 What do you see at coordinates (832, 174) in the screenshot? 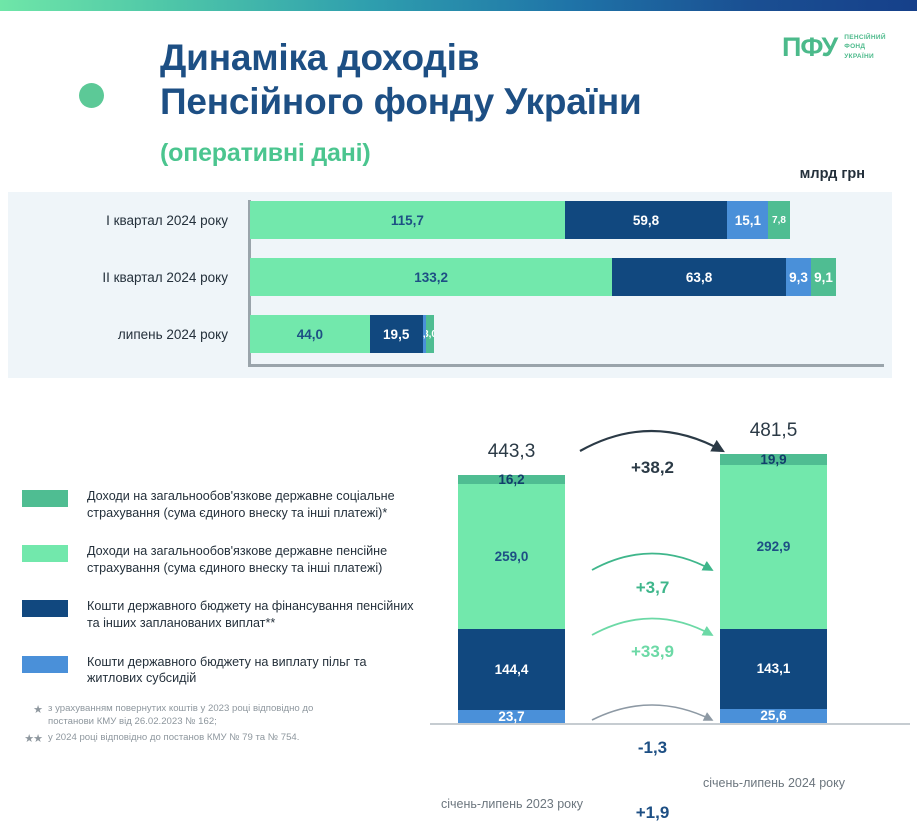
I see `unit-label: млрд грн` at bounding box center [832, 174].